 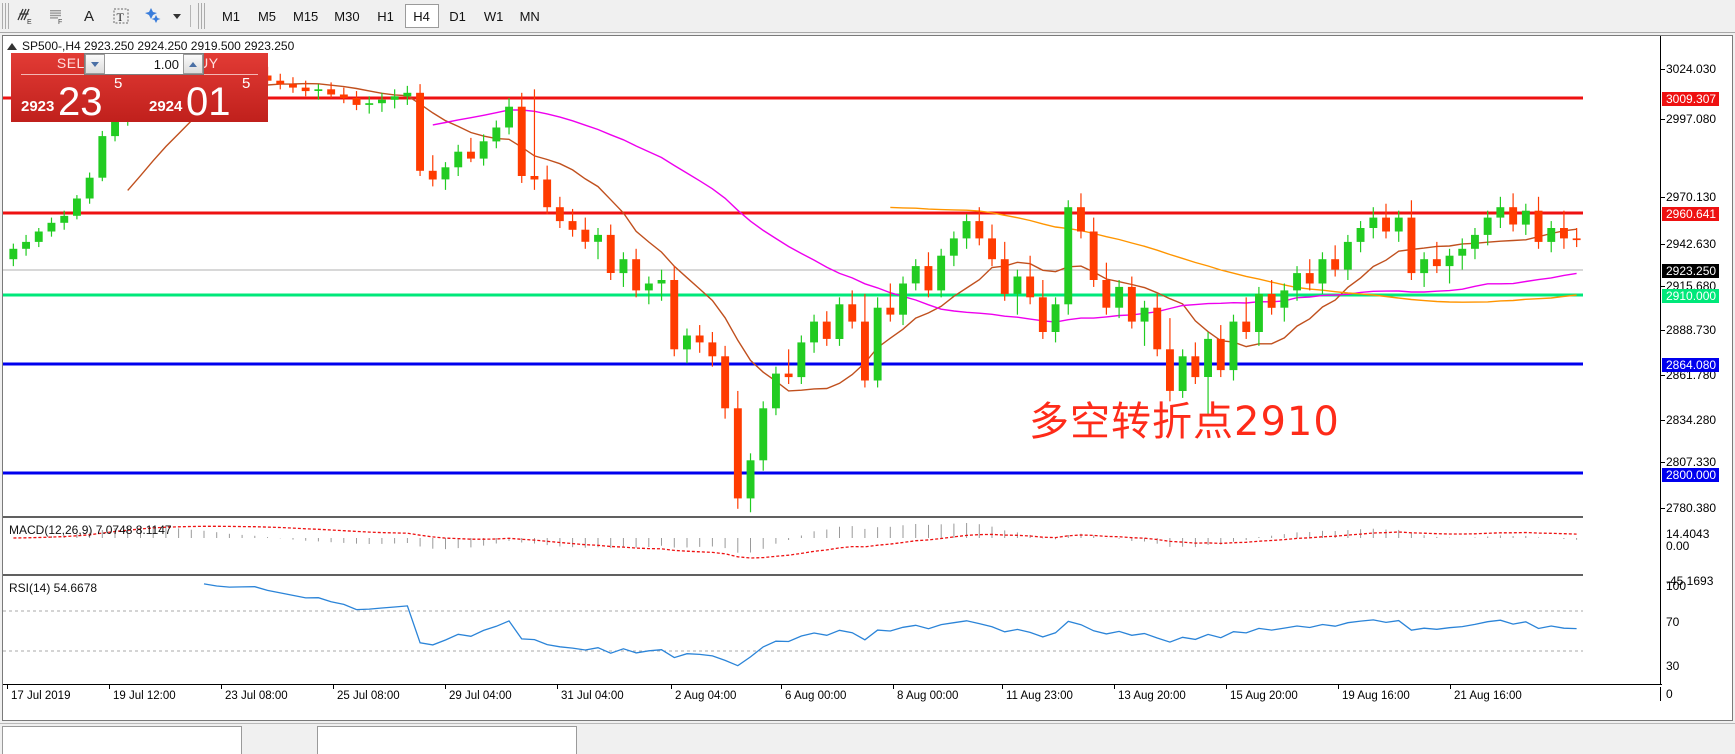 I want to click on time-tick: 11 Aug 23:00, so click(x=1037, y=693).